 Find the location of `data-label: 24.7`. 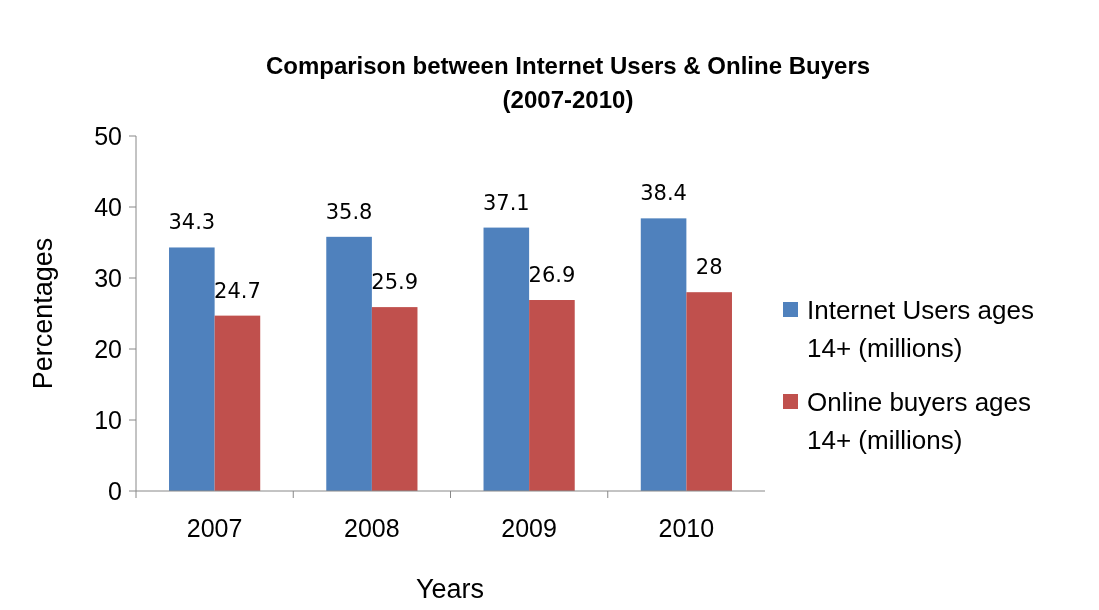

data-label: 24.7 is located at coordinates (237, 290).